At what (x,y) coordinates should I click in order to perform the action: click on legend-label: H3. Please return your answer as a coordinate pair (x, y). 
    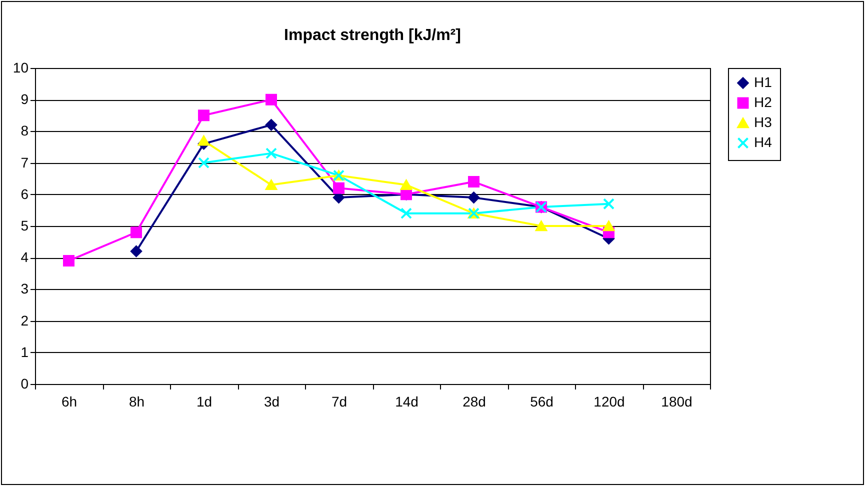
    Looking at the image, I should click on (763, 122).